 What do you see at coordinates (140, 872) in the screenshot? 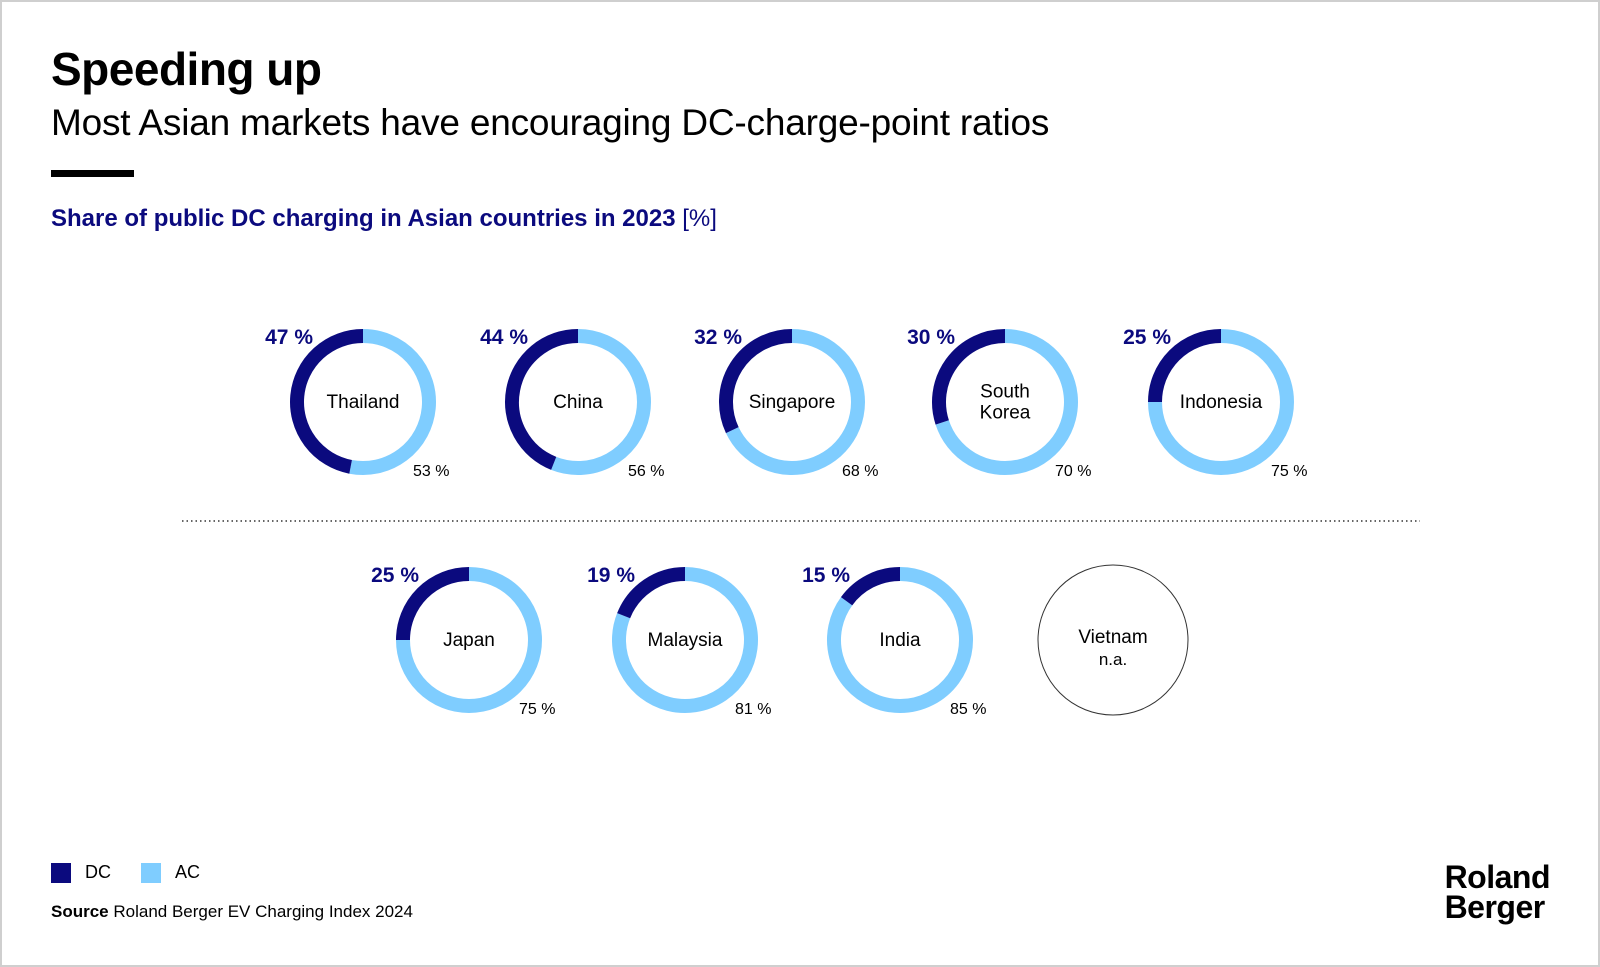
I see `legend: DC AC` at bounding box center [140, 872].